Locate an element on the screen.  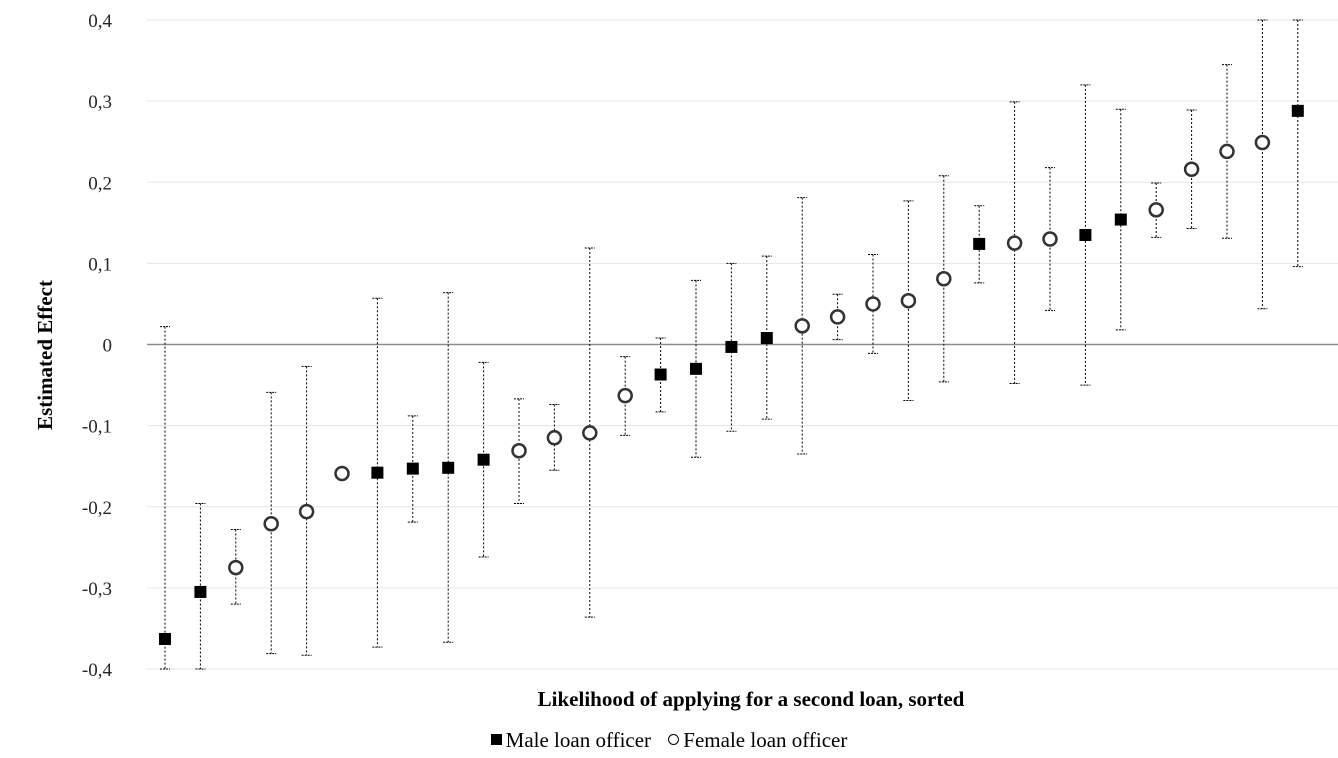
y-axis-title: Estimated Effect is located at coordinates (45, 355).